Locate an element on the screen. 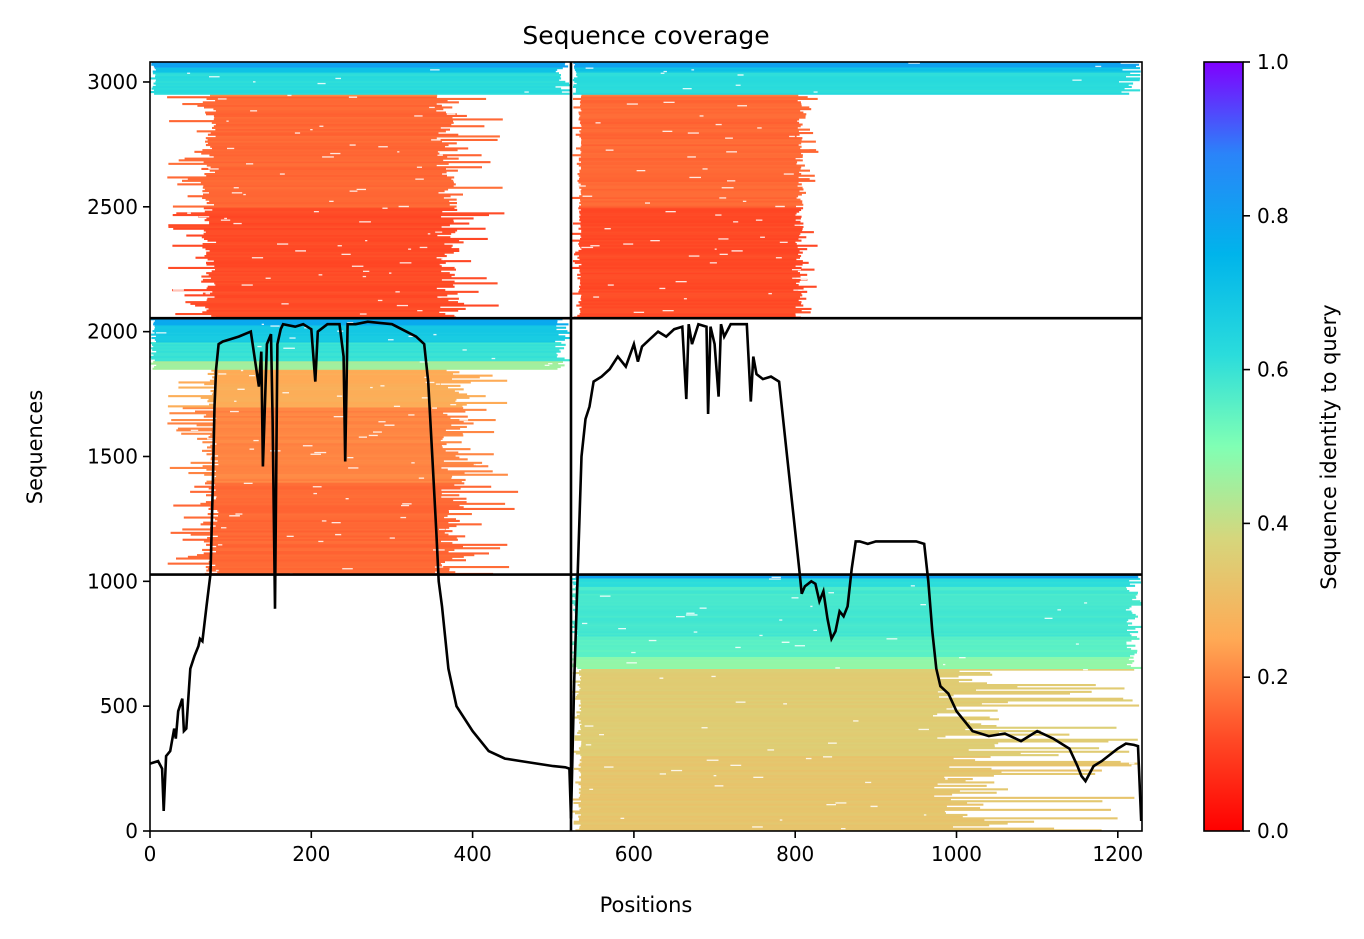 The height and width of the screenshot is (939, 1364). colorbar-tick-label: 0.8 is located at coordinates (1273, 216).